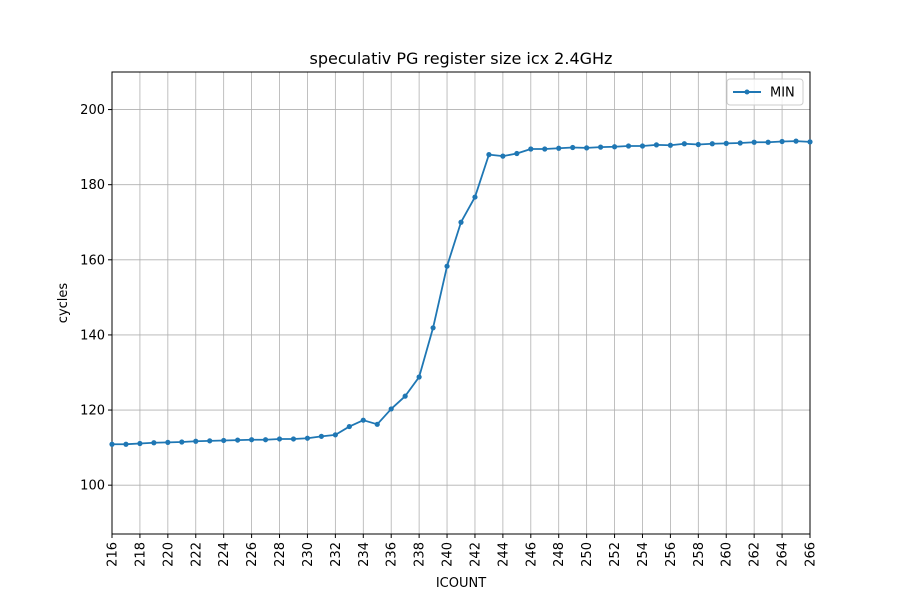 This screenshot has height=600, width=900. Describe the element at coordinates (587, 554) in the screenshot. I see `x-tick-label: 250` at that location.